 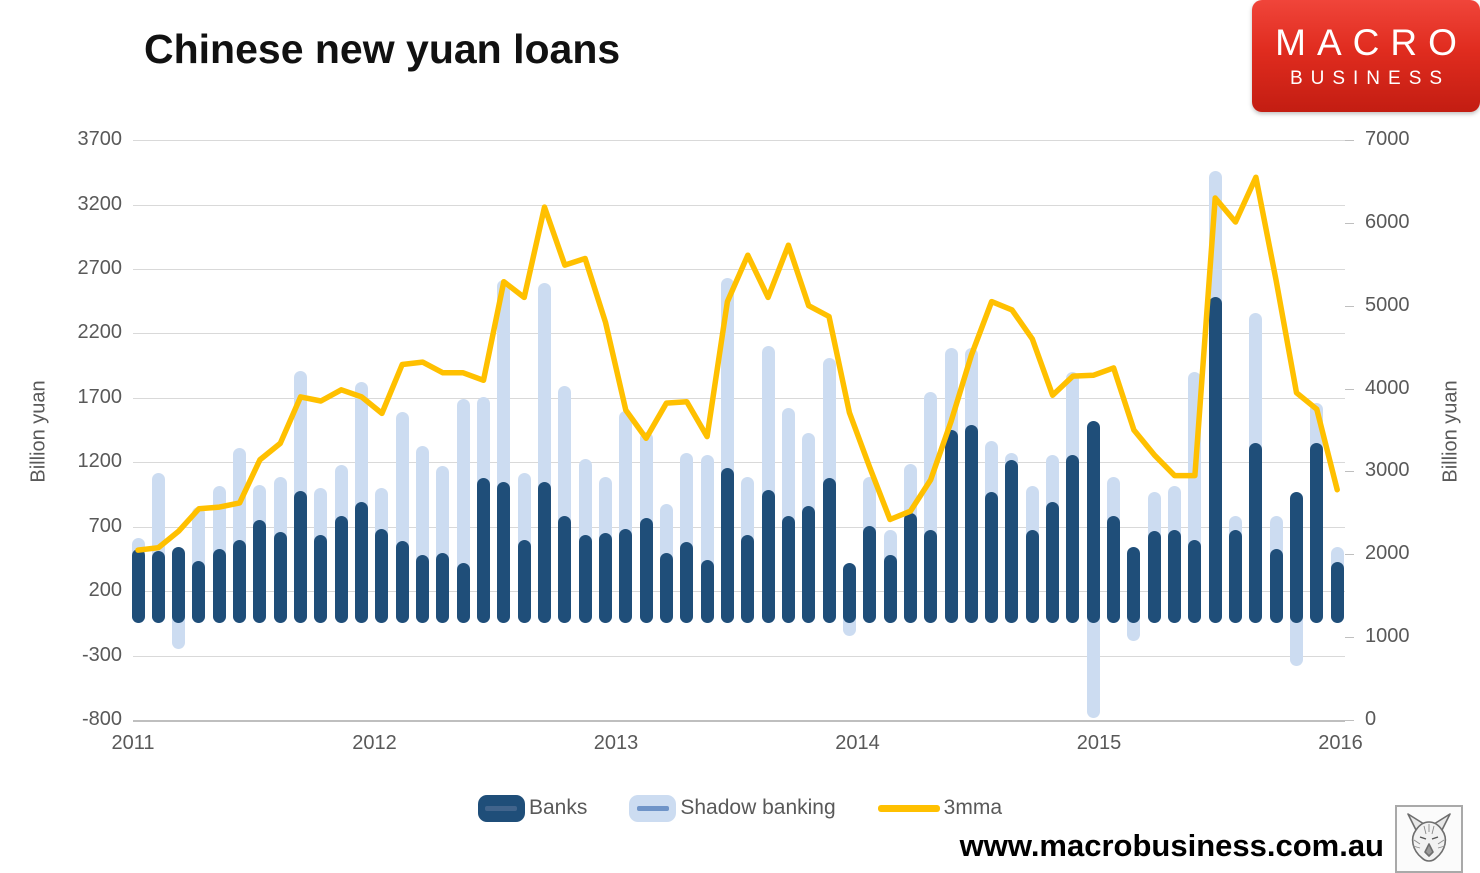 I want to click on legend-label-banks: Banks, so click(x=558, y=807).